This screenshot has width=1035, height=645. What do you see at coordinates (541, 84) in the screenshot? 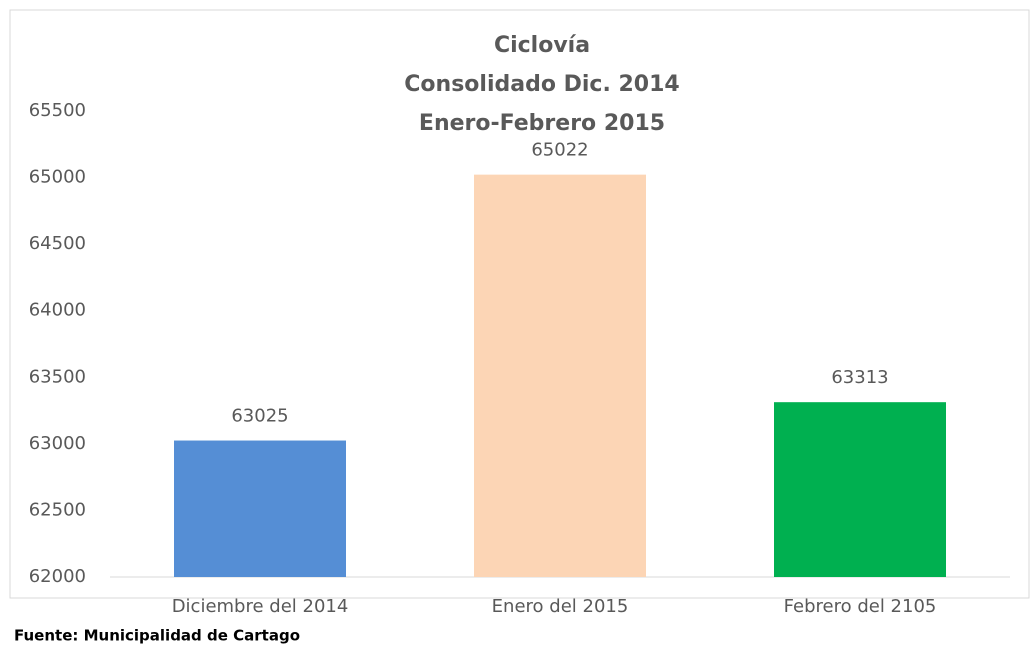
I see `chart-title: Consolidado Dic. 2014` at bounding box center [541, 84].